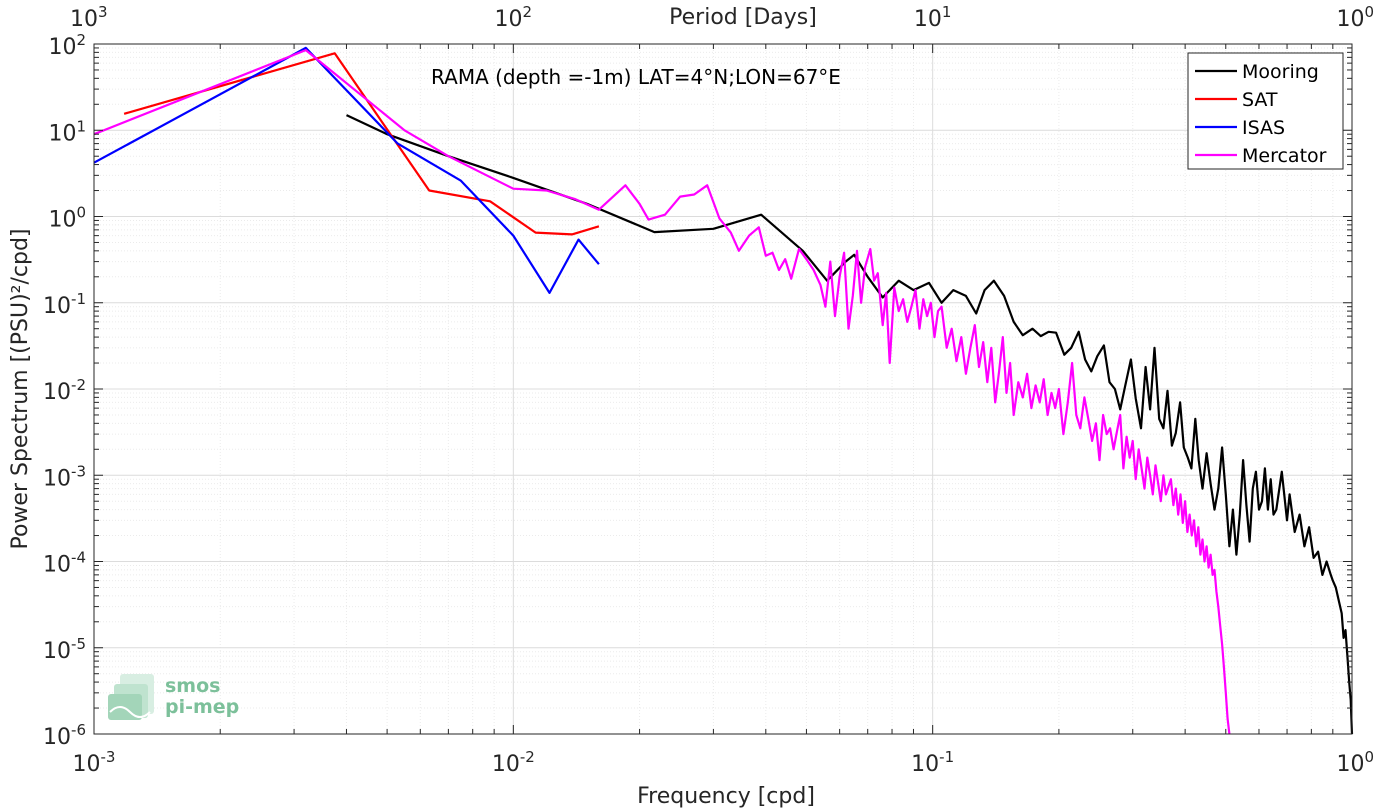  I want to click on y-tick-label: 10⁻⁴, so click(64, 563).